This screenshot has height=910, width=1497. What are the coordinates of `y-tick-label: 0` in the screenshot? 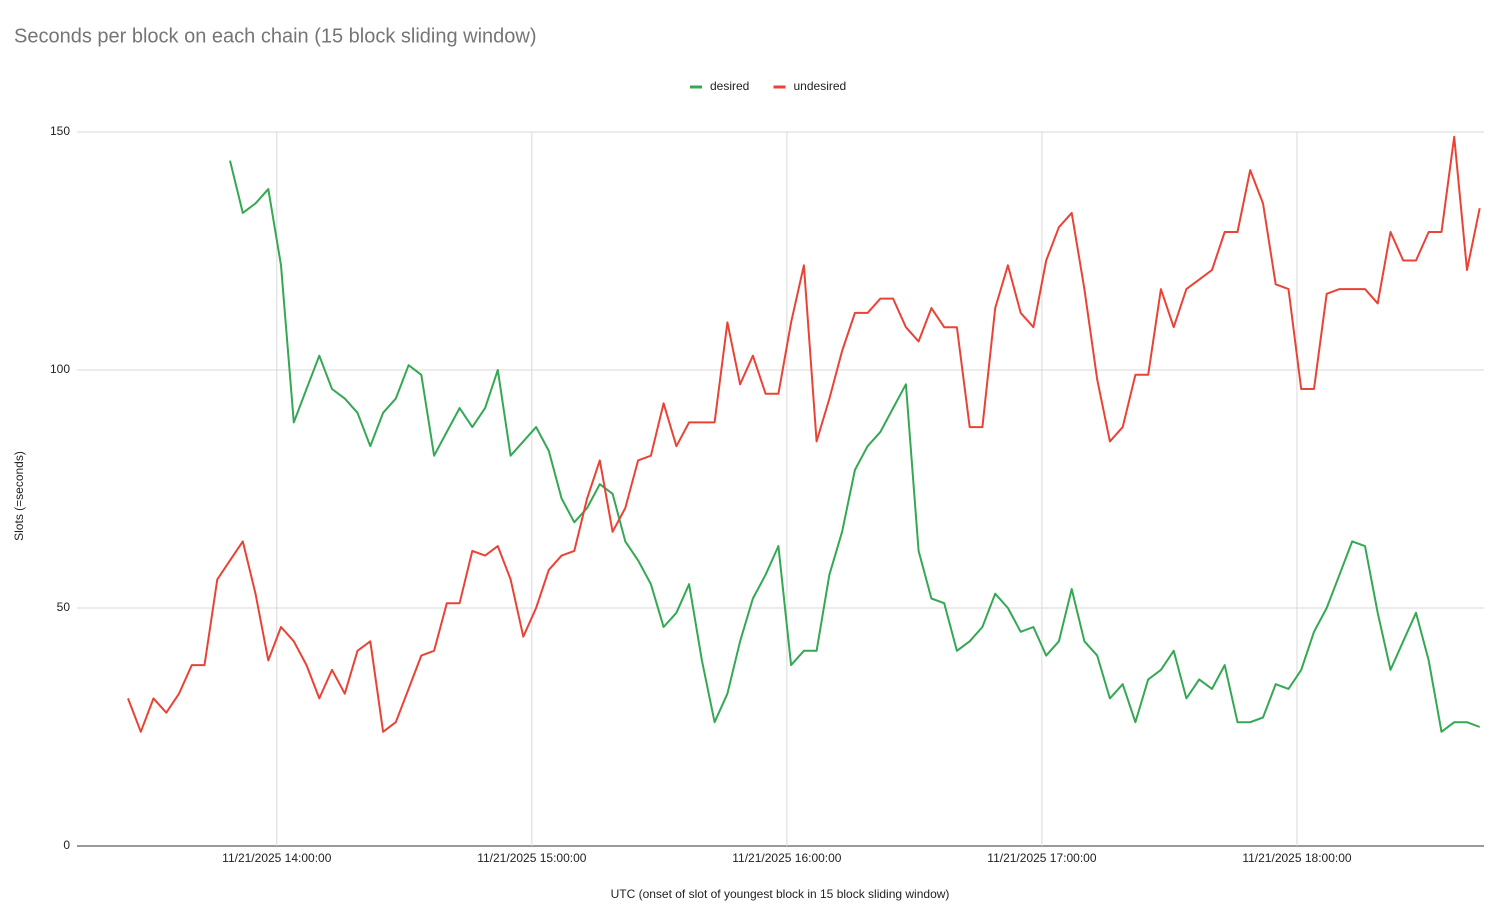 It's located at (66, 845).